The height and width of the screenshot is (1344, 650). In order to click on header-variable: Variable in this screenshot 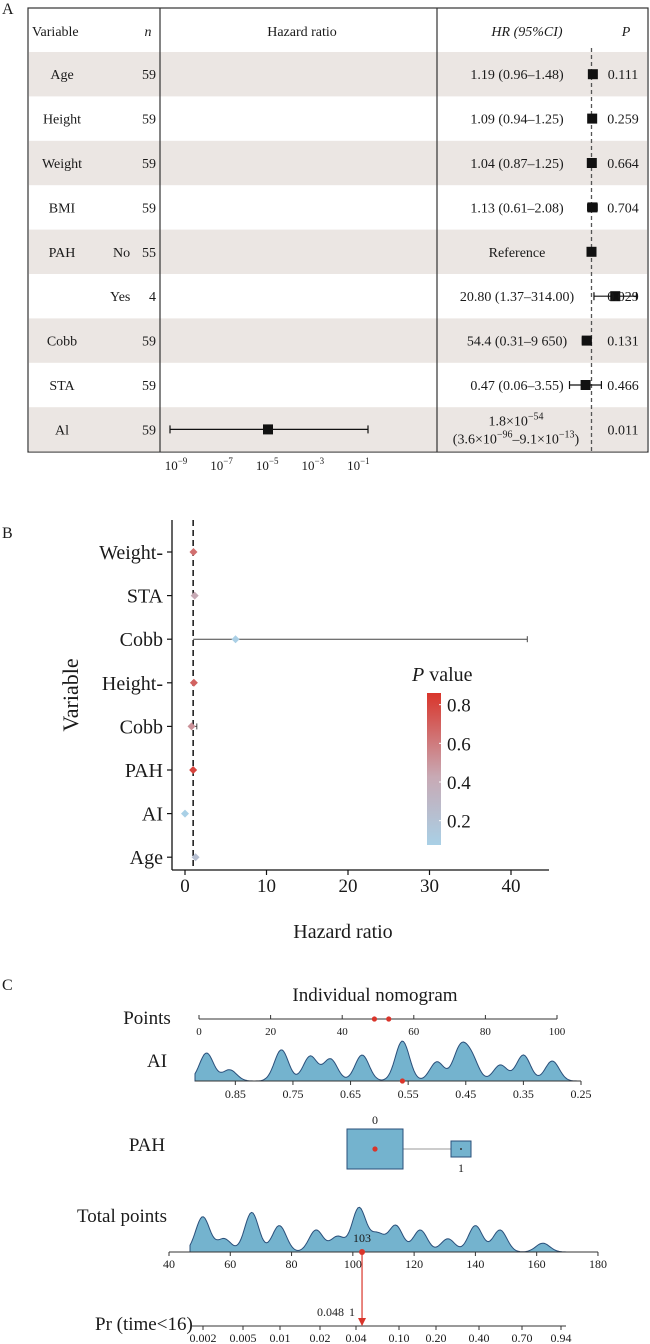, I will do `click(55, 32)`.